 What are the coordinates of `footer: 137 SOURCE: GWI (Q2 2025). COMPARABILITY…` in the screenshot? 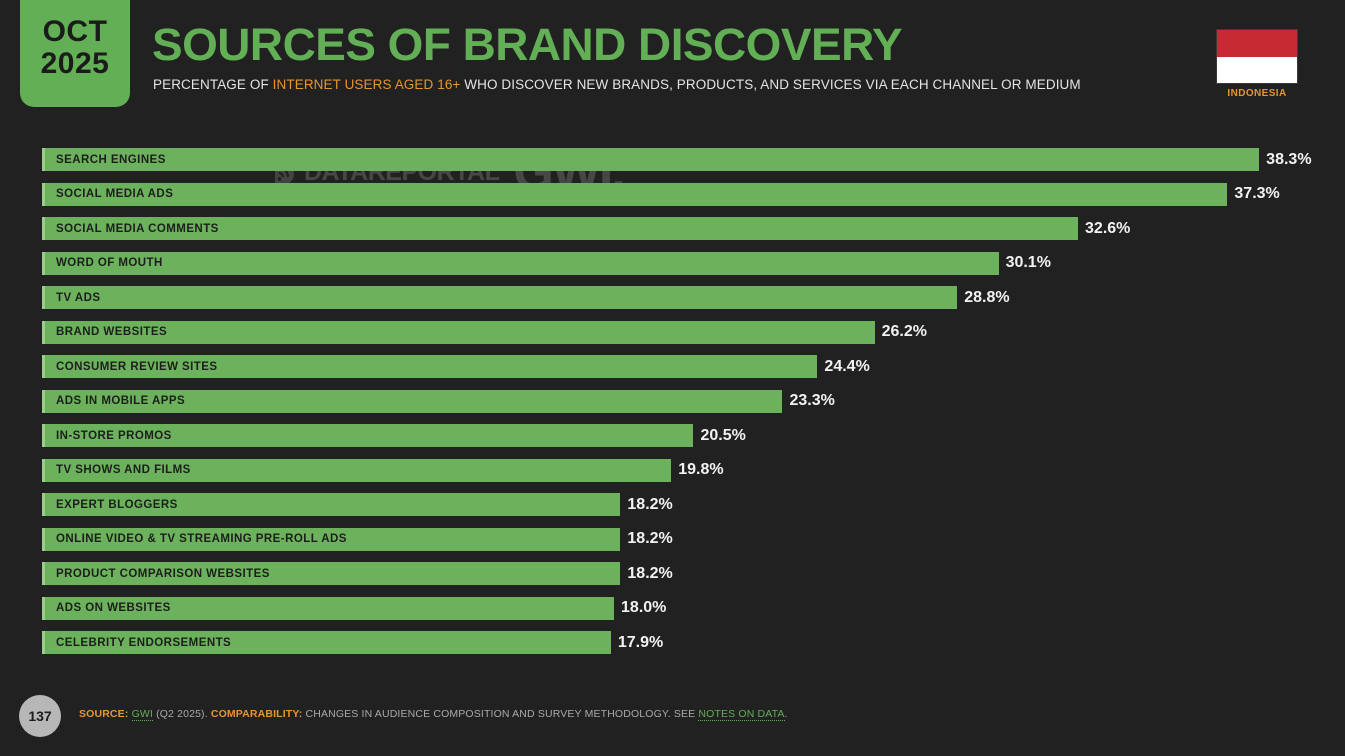 It's located at (672, 723).